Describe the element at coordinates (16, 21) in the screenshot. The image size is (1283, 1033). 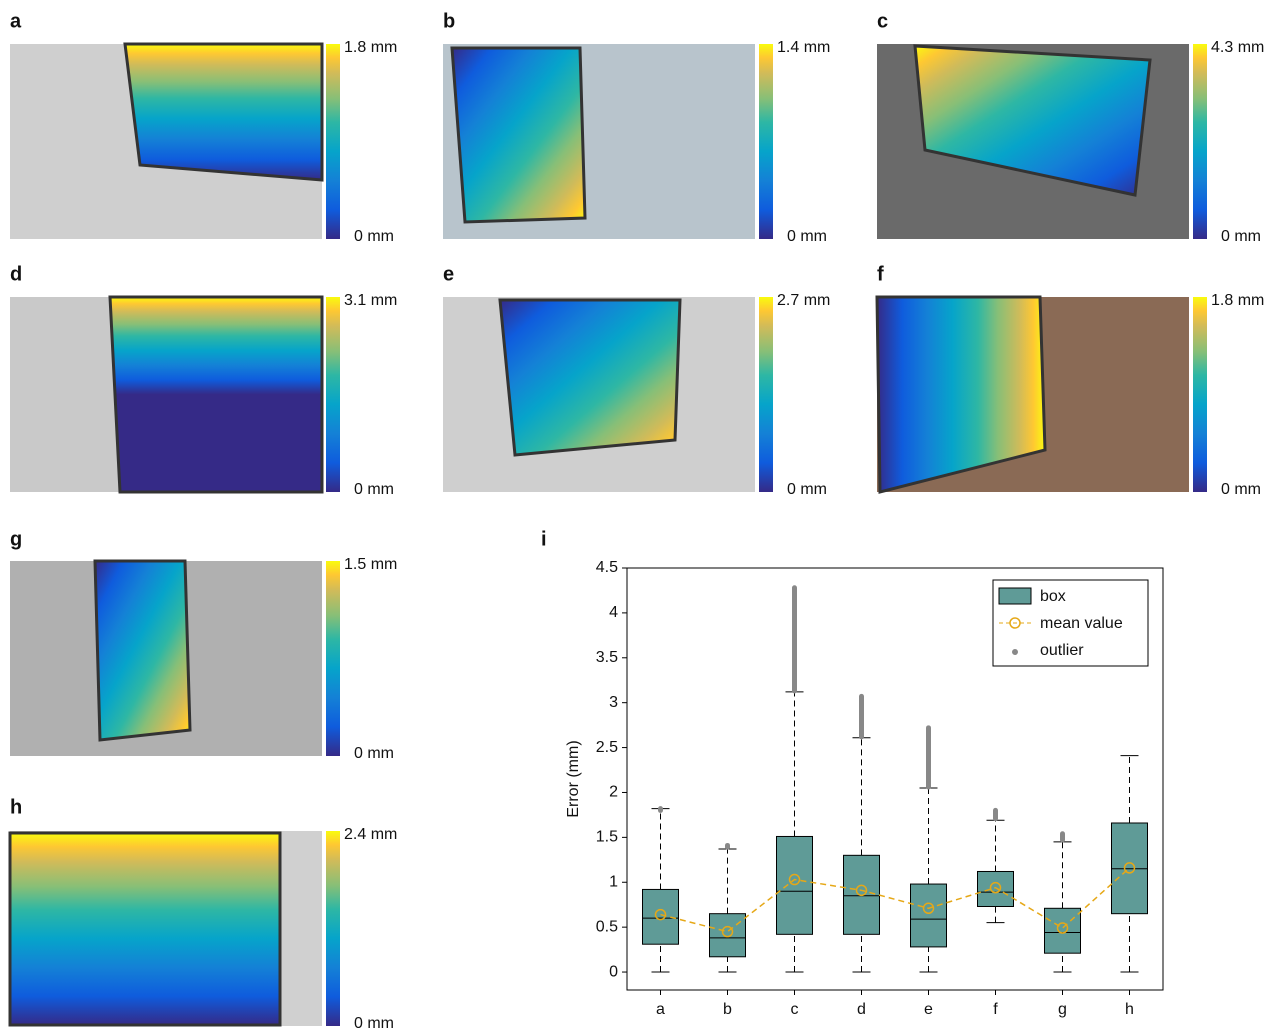
I see `panel-label: a` at that location.